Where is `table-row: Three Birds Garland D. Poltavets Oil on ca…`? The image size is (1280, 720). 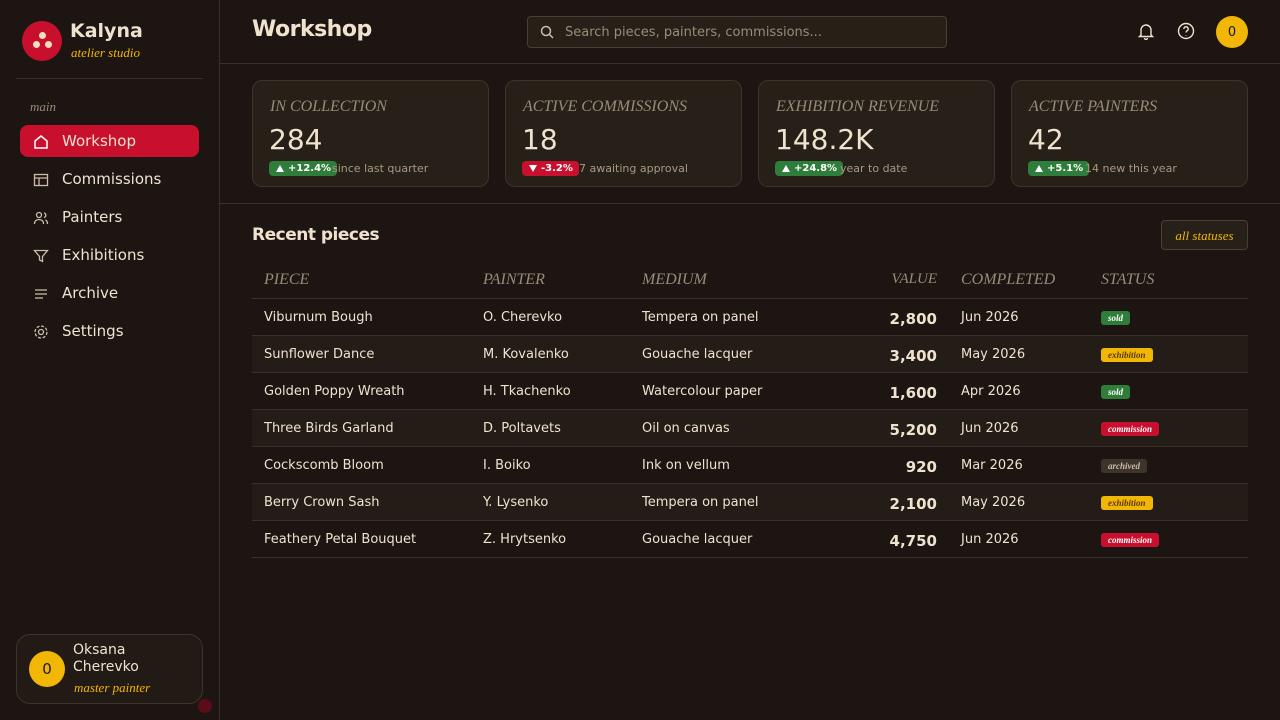 table-row: Three Birds Garland D. Poltavets Oil on ca… is located at coordinates (750, 428).